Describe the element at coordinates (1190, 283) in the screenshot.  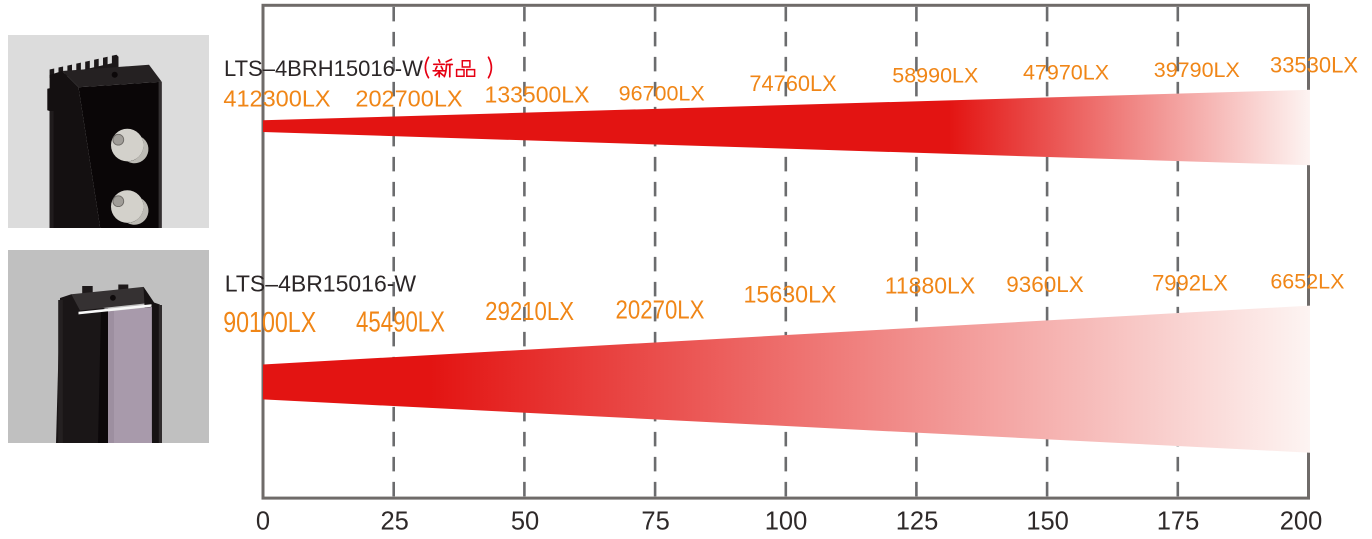
I see `svg-text: 7992LX` at that location.